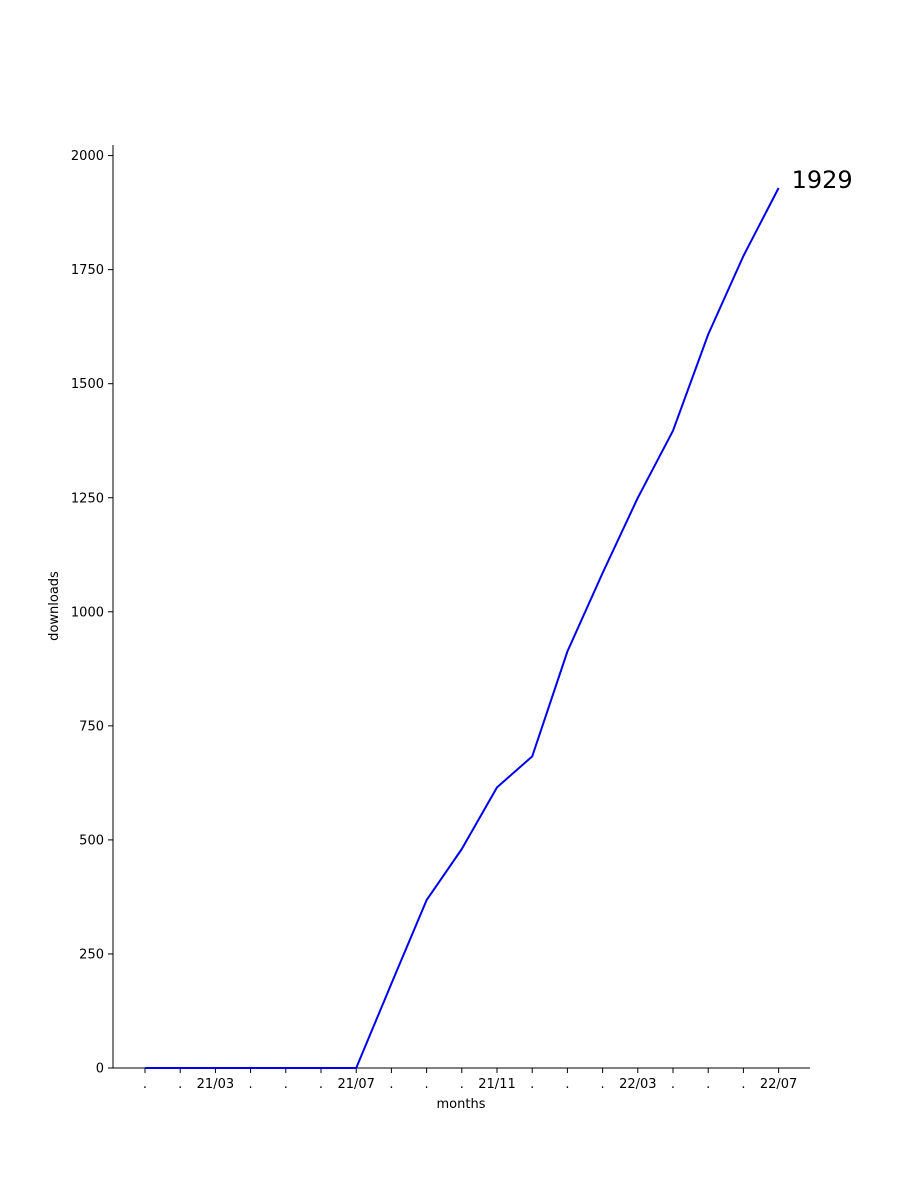 The image size is (900, 1200). I want to click on y-tick-label: 250, so click(91, 954).